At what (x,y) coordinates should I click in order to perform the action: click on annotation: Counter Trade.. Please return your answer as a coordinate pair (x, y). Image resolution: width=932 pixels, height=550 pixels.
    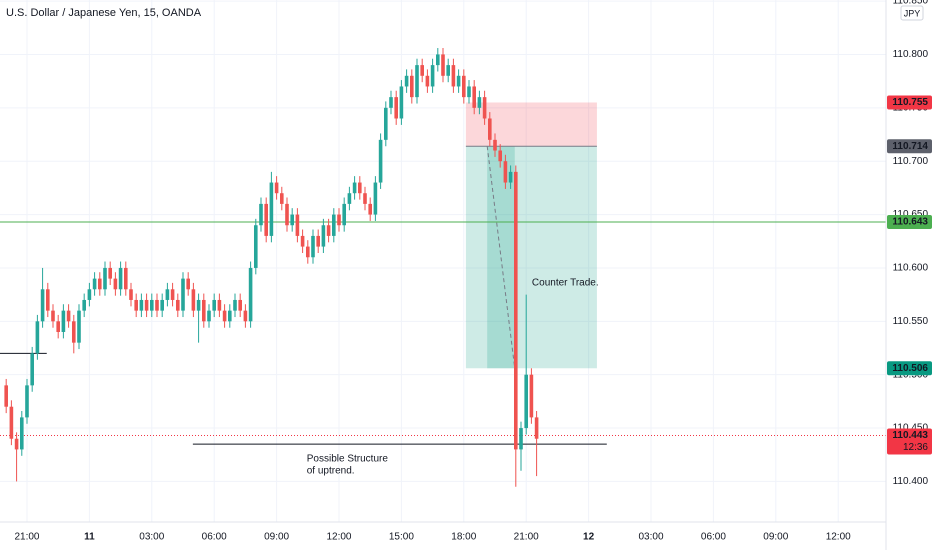
    Looking at the image, I should click on (565, 283).